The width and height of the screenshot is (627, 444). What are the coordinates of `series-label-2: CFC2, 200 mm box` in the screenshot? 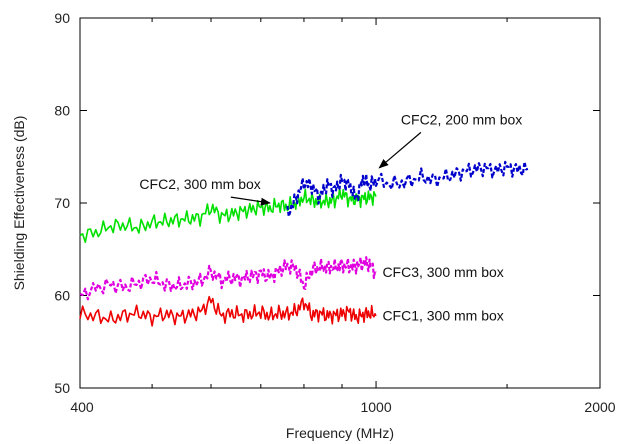 It's located at (461, 119).